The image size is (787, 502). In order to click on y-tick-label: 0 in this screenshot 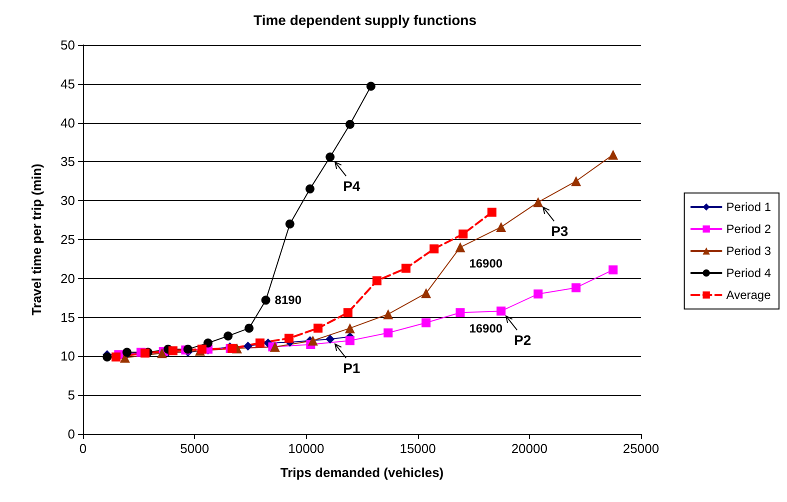, I will do `click(71, 434)`.